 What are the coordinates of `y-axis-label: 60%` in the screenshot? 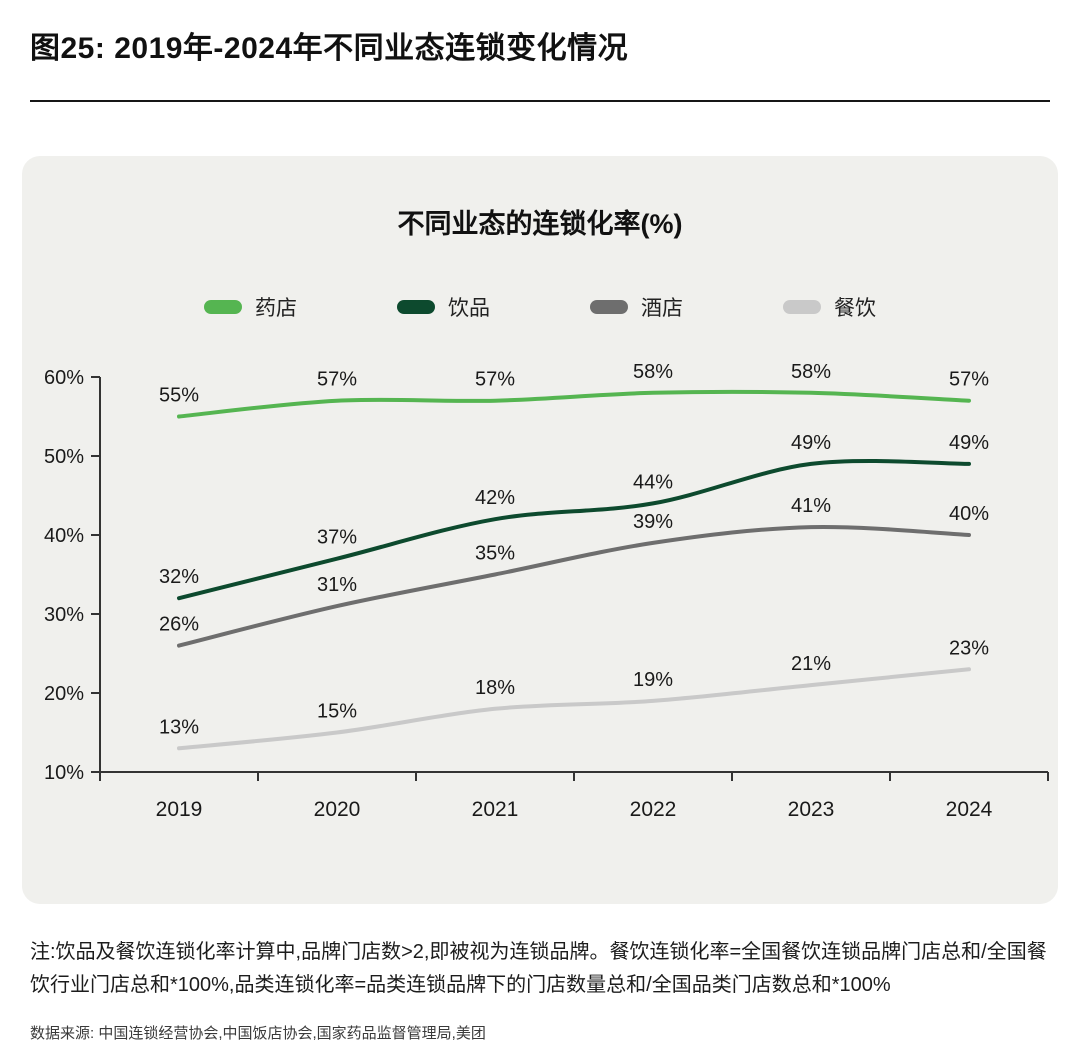 It's located at (64, 378).